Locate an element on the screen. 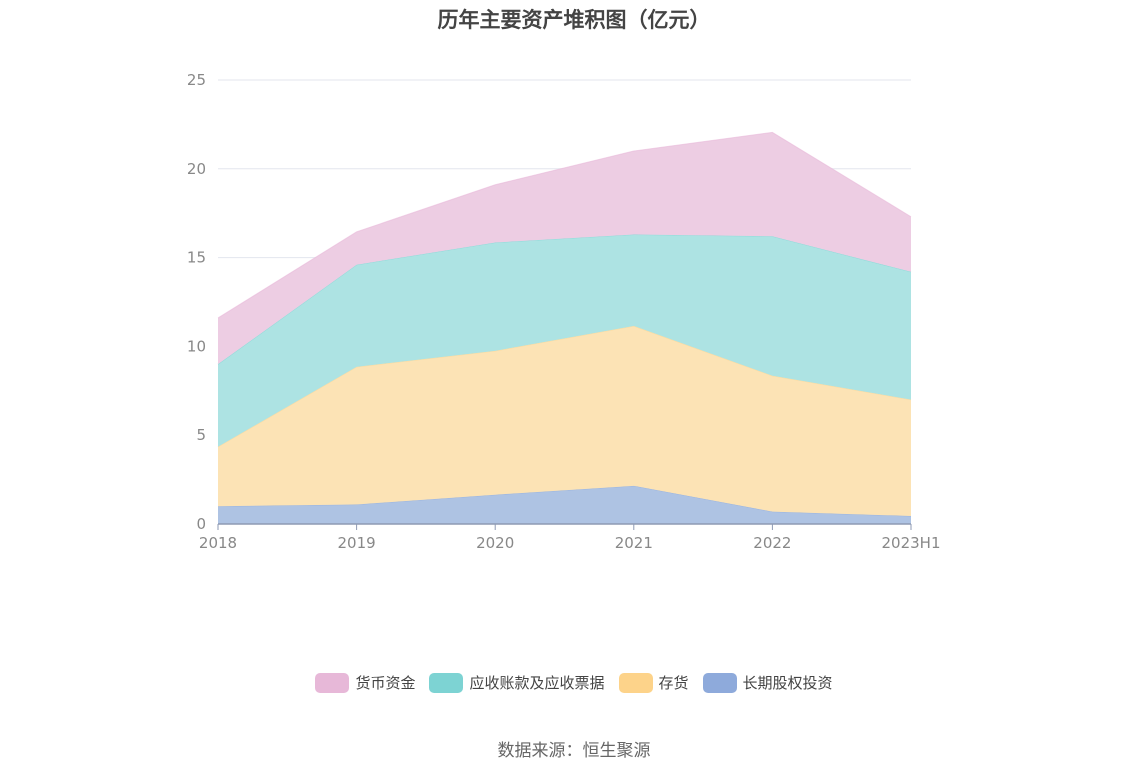  x-tick-label: 2023H1 is located at coordinates (911, 543).